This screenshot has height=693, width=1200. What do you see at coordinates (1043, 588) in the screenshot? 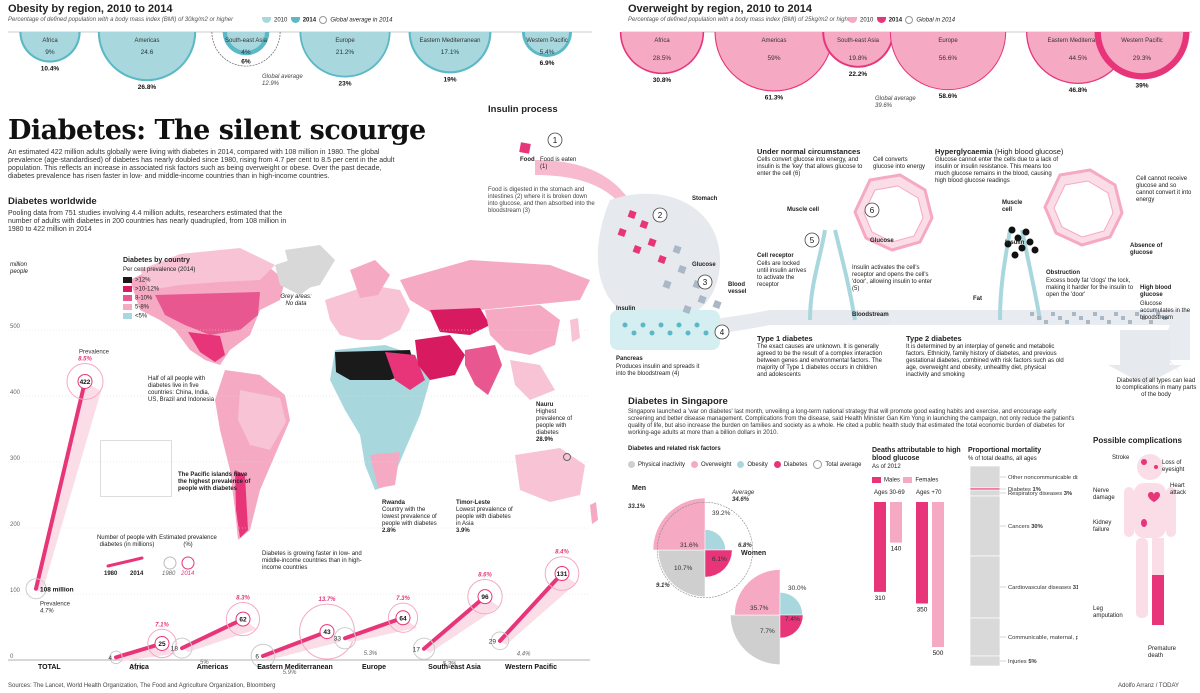
I see `mort-label: Cardiovascular diseases 31%` at bounding box center [1043, 588].